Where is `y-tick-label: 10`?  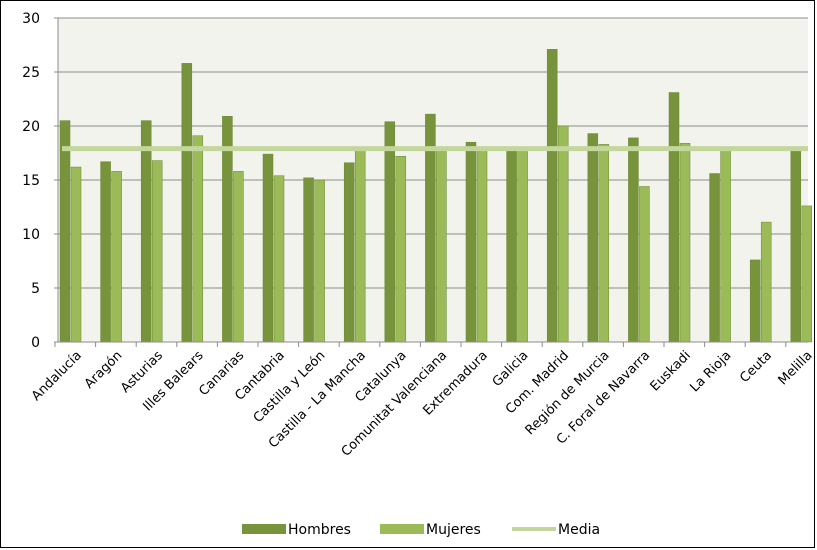
y-tick-label: 10 is located at coordinates (31, 235).